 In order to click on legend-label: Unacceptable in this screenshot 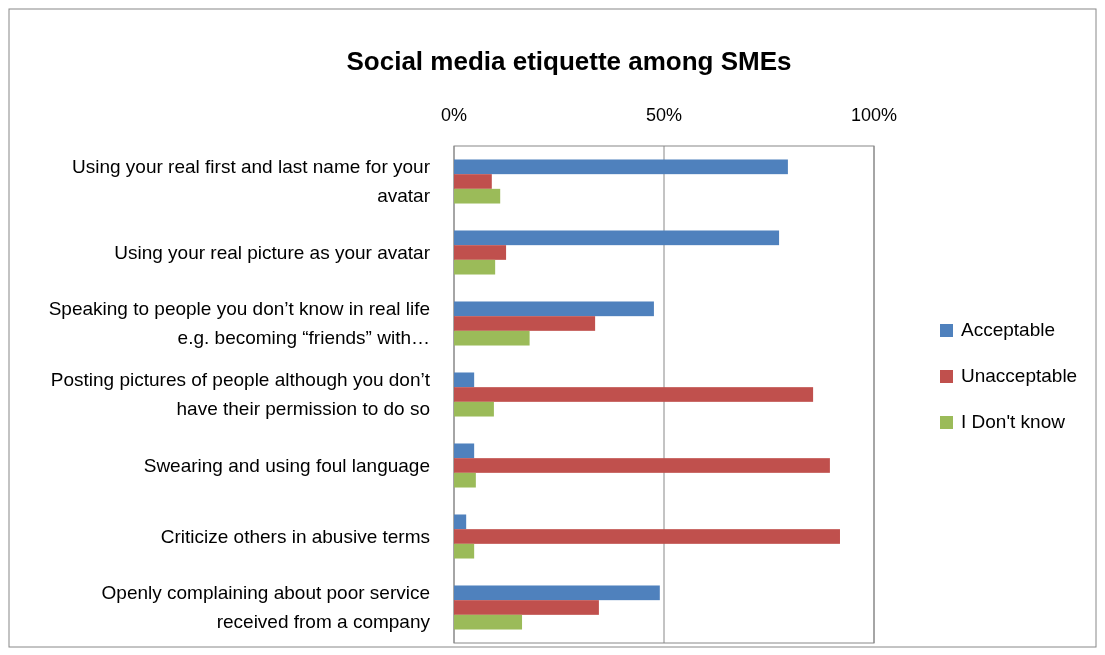, I will do `click(1019, 375)`.